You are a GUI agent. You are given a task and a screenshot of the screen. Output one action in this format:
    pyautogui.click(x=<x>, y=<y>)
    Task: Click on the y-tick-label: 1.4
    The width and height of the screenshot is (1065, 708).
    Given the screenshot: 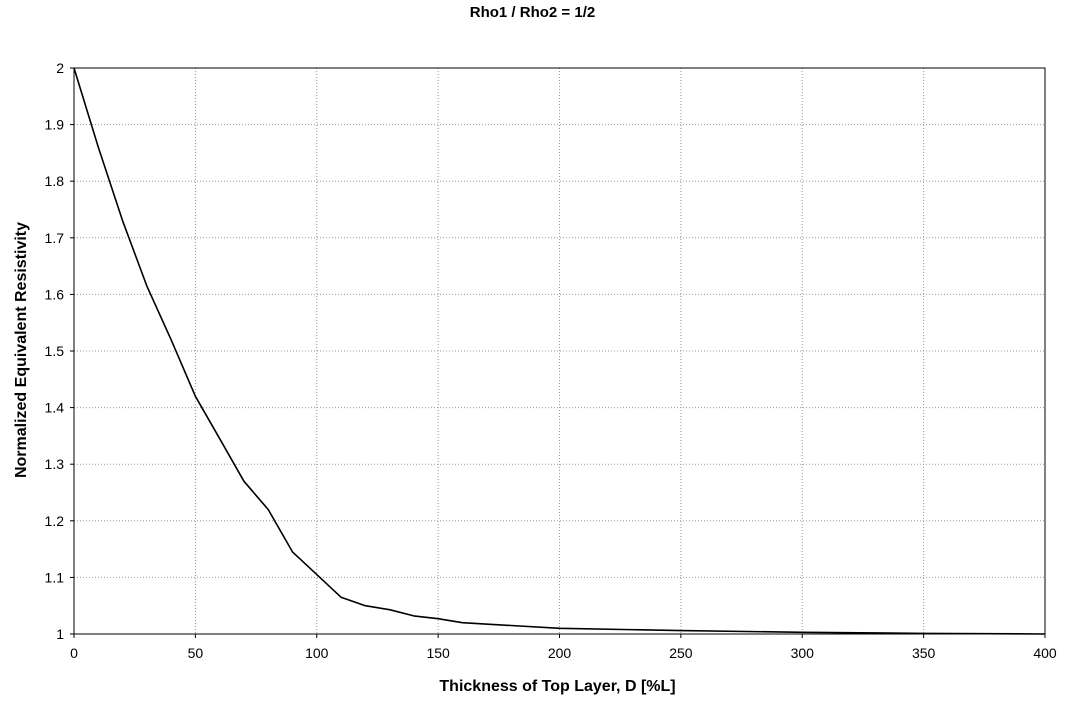 What is the action you would take?
    pyautogui.click(x=55, y=408)
    